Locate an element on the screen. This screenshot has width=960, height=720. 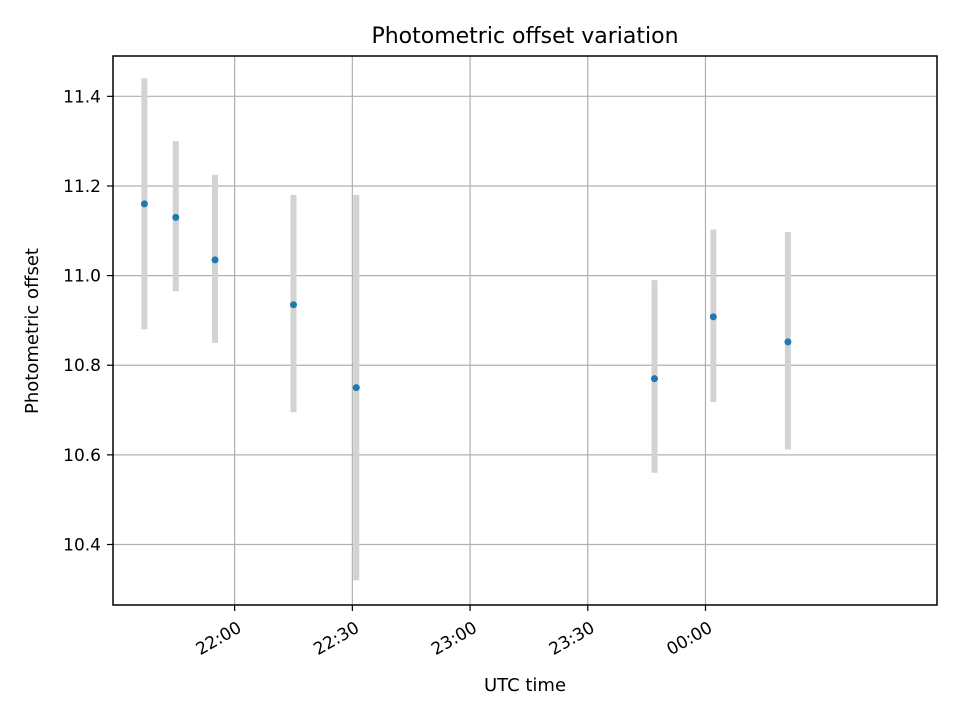
y-tick-label: 11.2 is located at coordinates (82, 187).